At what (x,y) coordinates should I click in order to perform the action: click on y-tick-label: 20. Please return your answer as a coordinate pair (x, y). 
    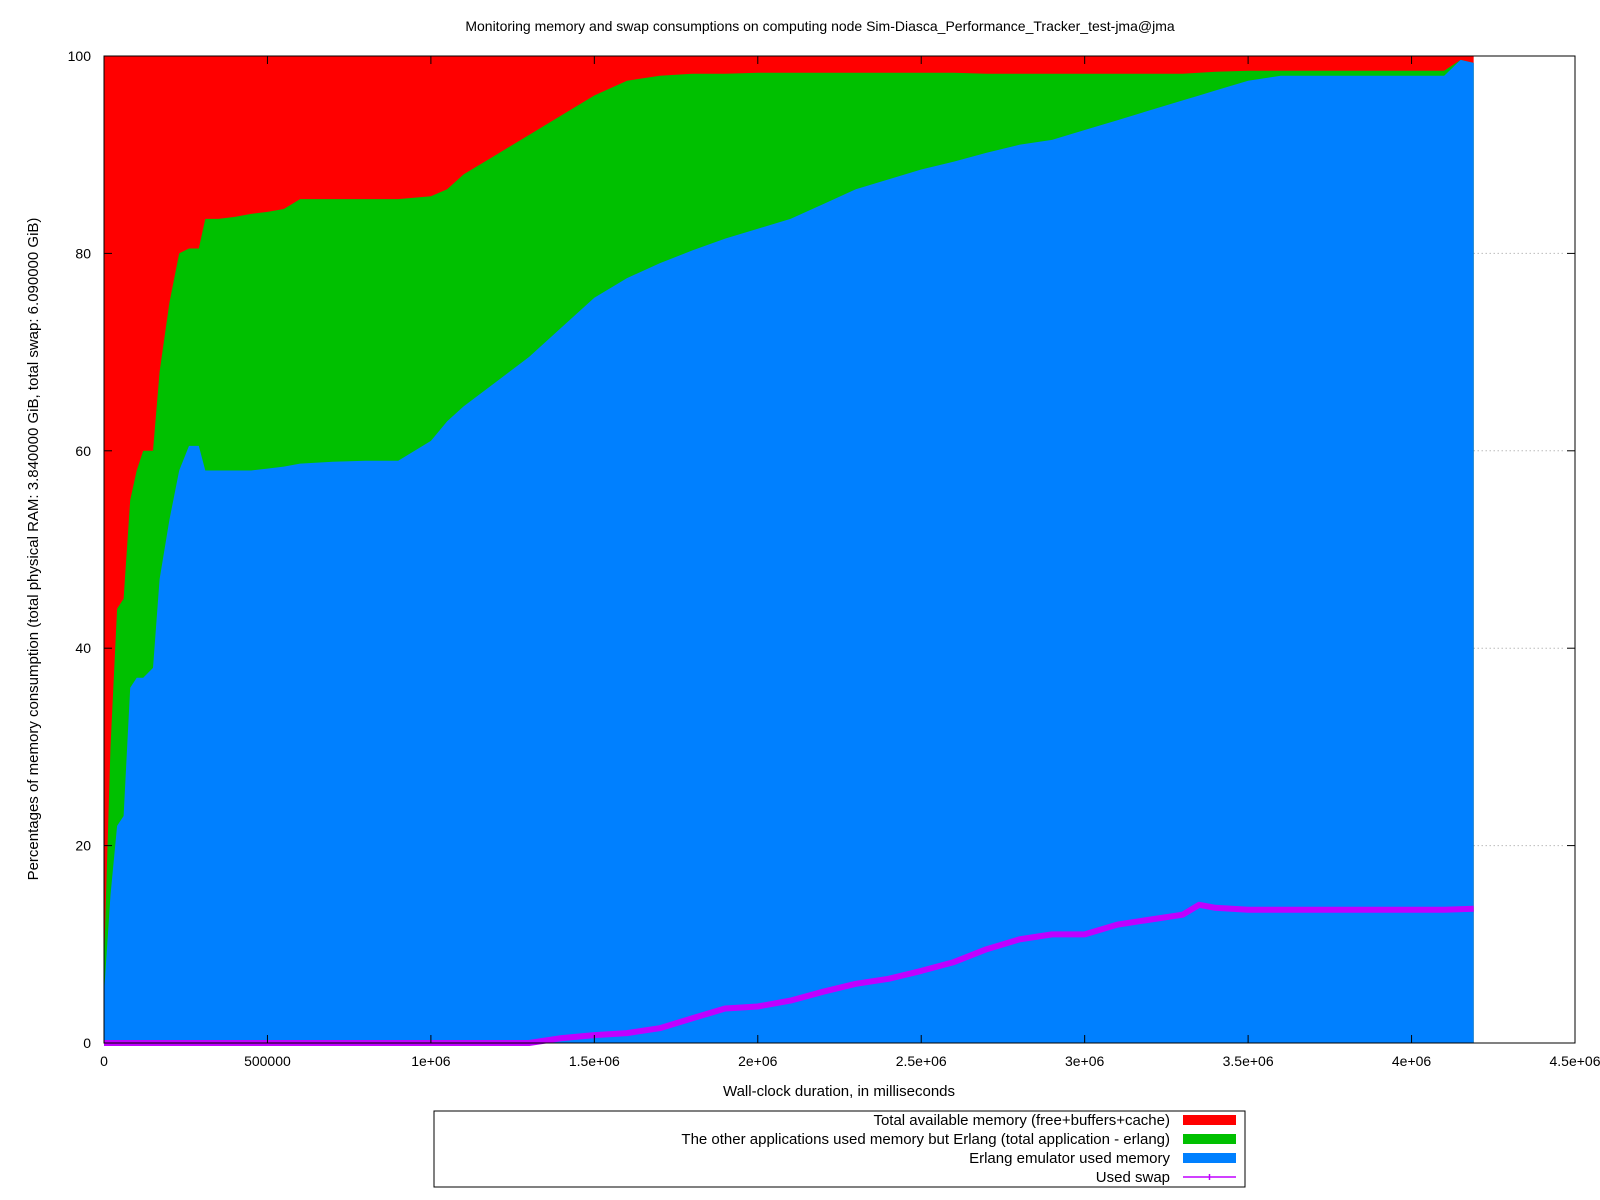
    Looking at the image, I should click on (83, 846).